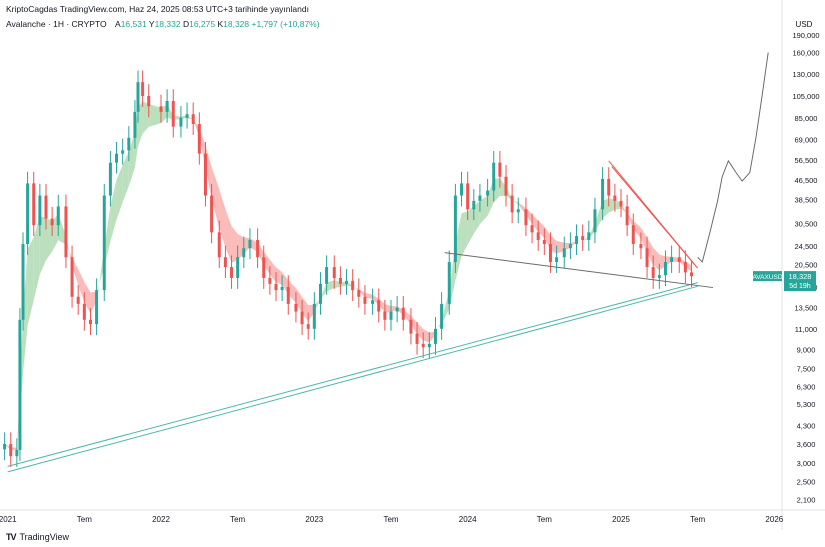  What do you see at coordinates (806, 160) in the screenshot?
I see `y-tick-label: 56,500` at bounding box center [806, 160].